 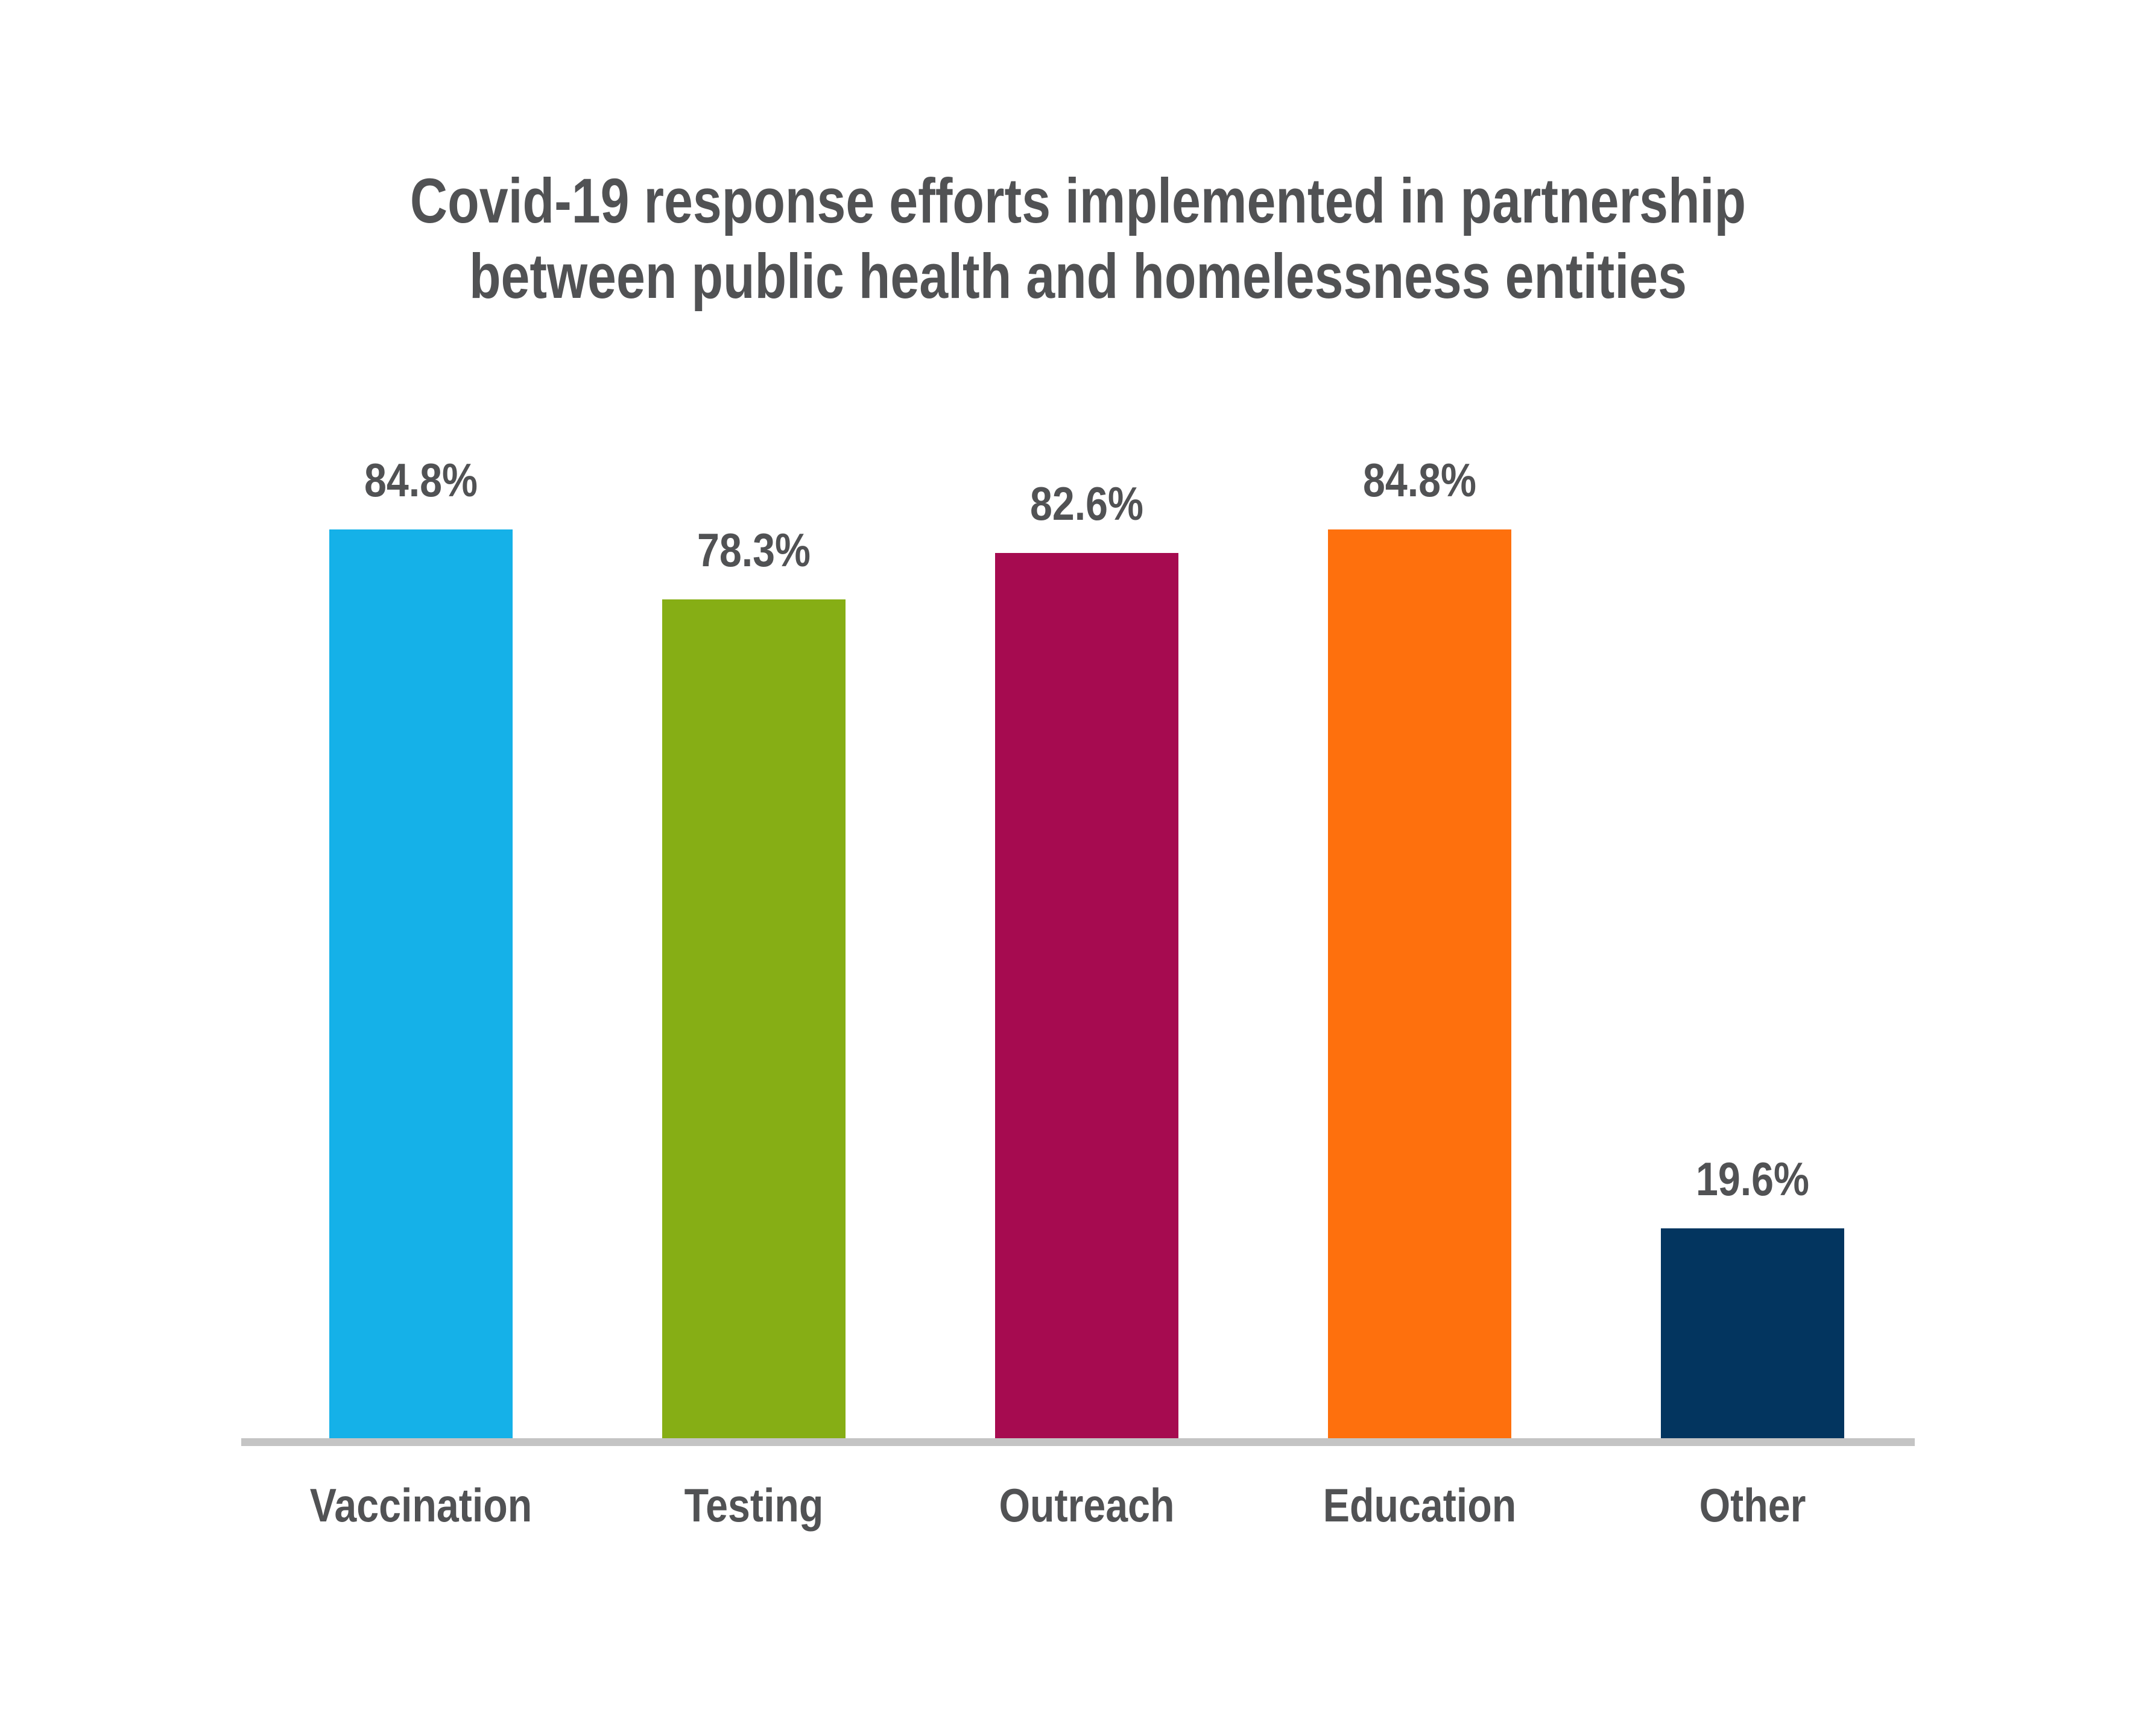 I want to click on category-label-education: Education, so click(x=1420, y=1505).